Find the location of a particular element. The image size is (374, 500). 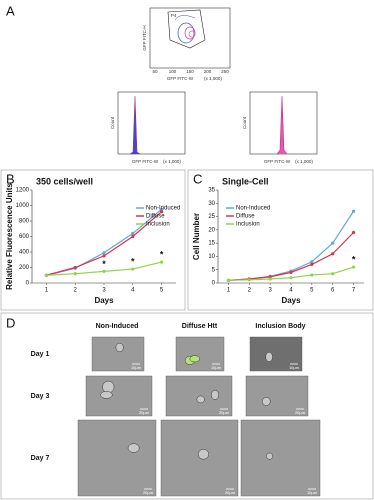

y-axis-label: Cell Number is located at coordinates (196, 236).